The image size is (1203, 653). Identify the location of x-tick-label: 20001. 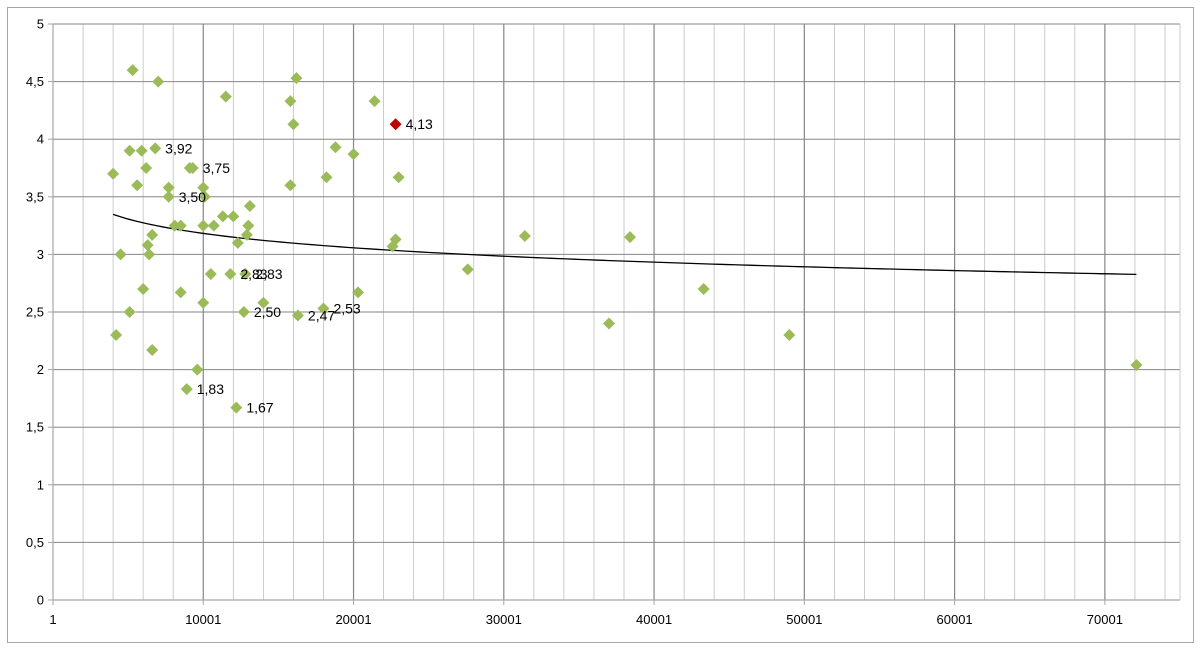
(353, 619).